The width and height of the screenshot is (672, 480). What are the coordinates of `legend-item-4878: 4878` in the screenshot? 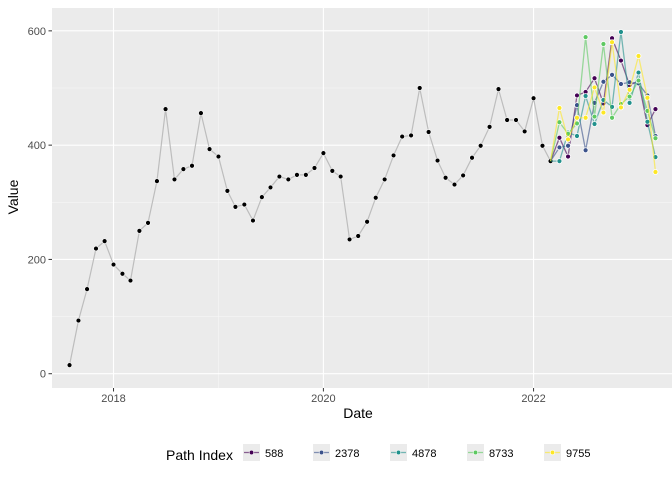 It's located at (413, 452).